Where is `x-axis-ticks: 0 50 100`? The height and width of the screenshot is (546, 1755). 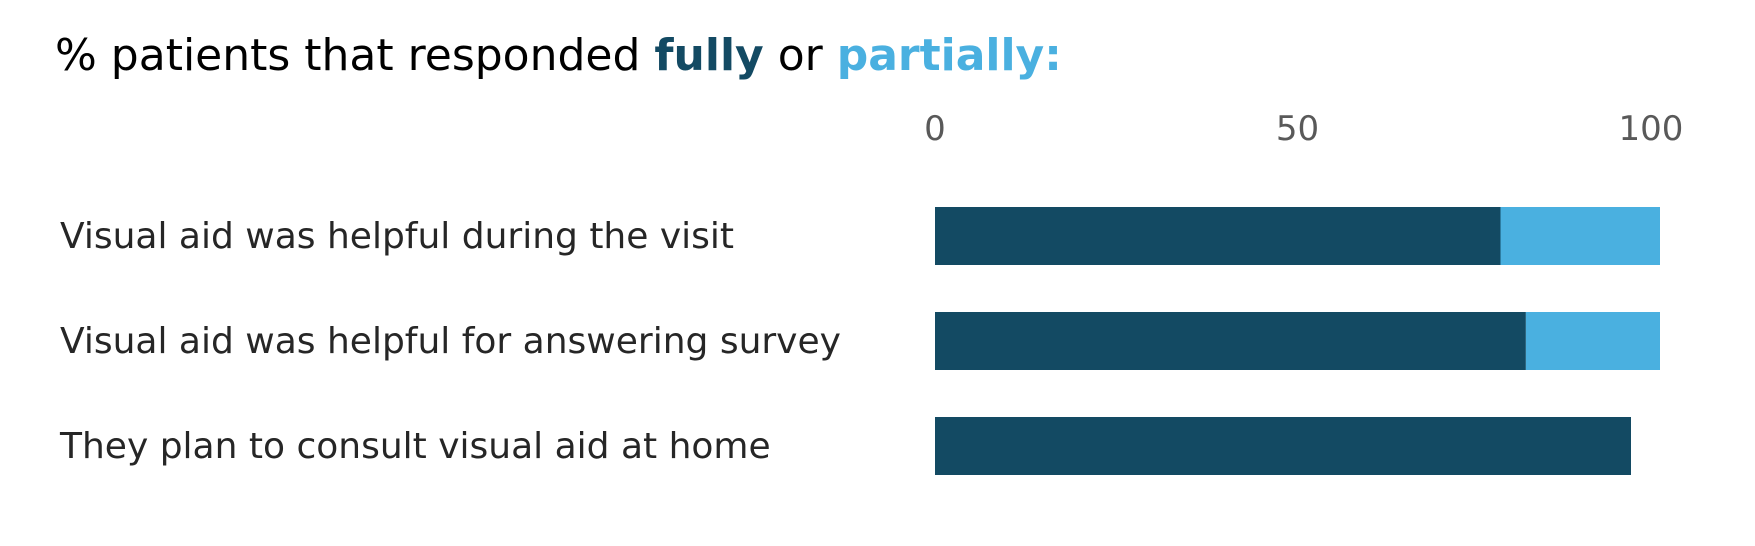
x-axis-ticks: 0 50 100 is located at coordinates (1303, 129).